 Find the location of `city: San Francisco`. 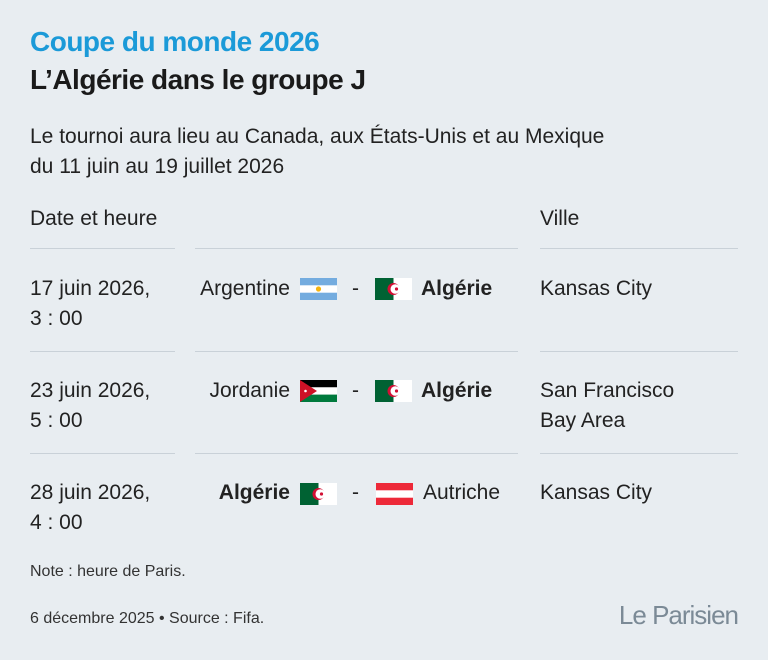

city: San Francisco is located at coordinates (607, 390).